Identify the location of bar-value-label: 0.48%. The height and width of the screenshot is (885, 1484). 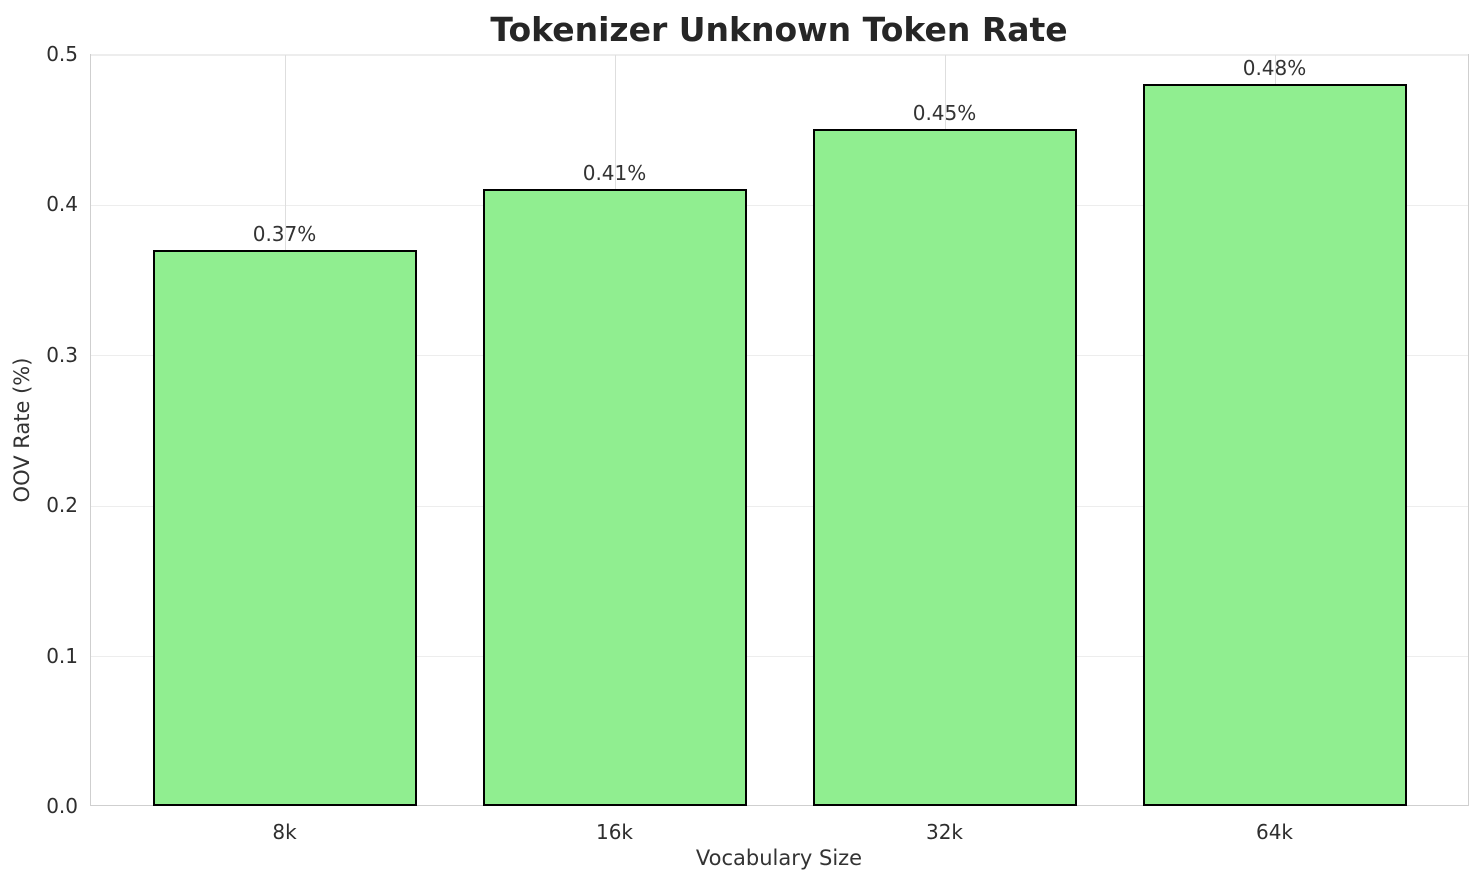
(1274, 68).